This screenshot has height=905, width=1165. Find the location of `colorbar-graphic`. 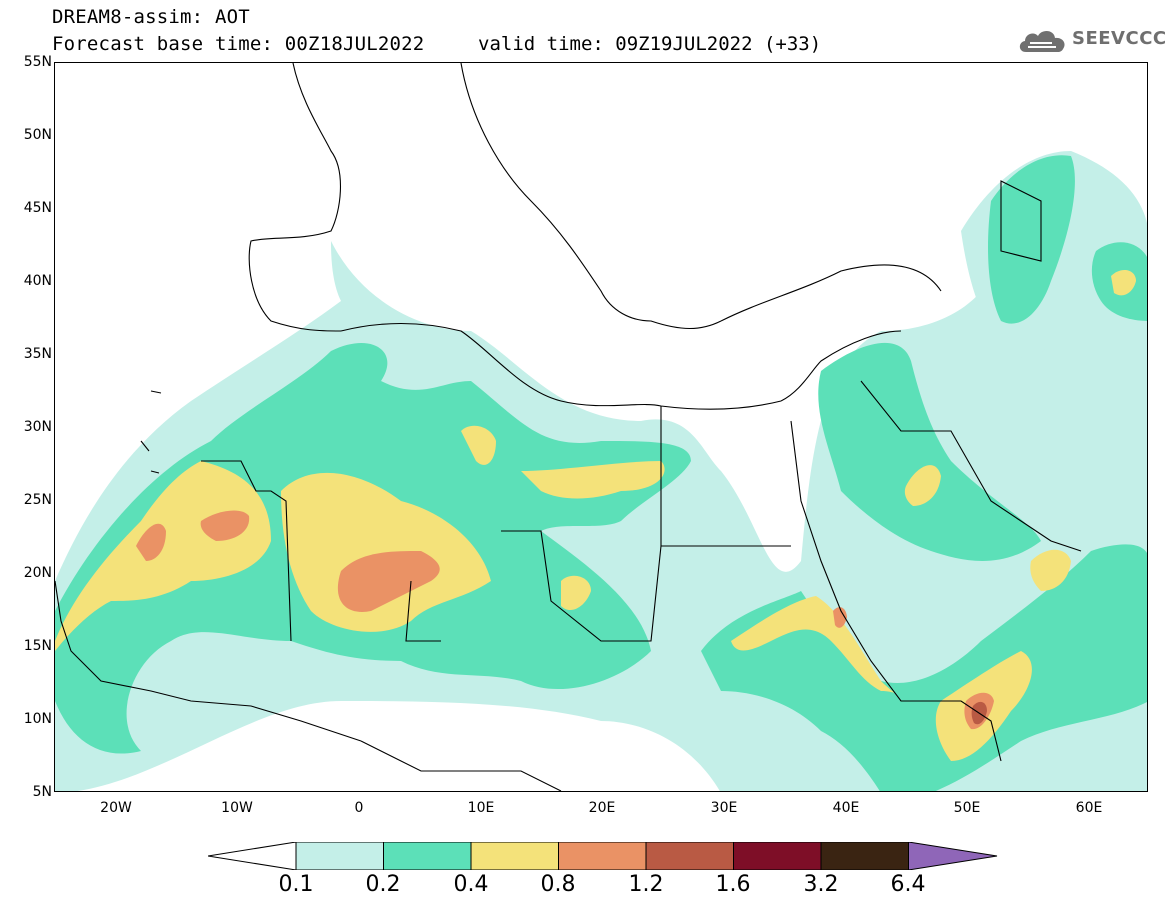

colorbar-graphic is located at coordinates (602, 856).